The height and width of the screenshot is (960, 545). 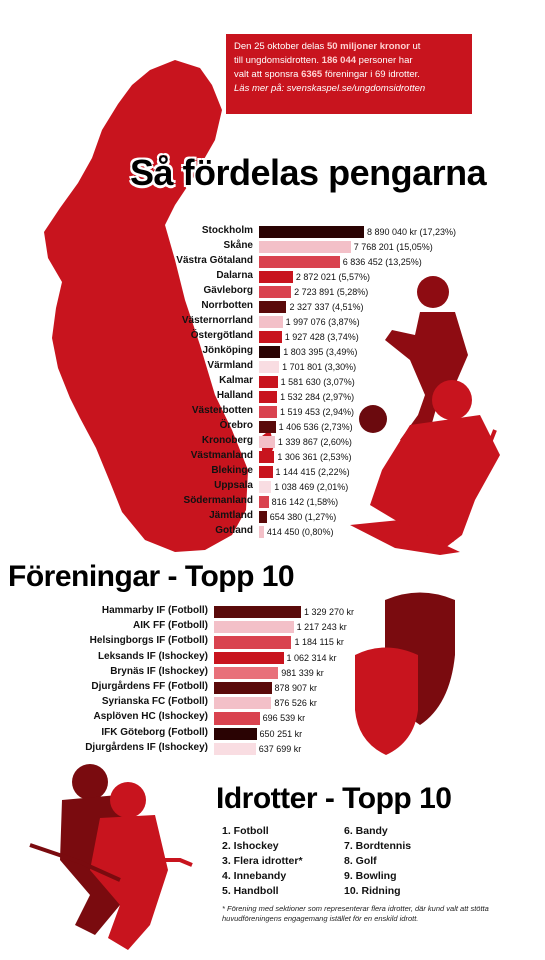 What do you see at coordinates (284, 718) in the screenshot?
I see `bar-value: 696 539 kr` at bounding box center [284, 718].